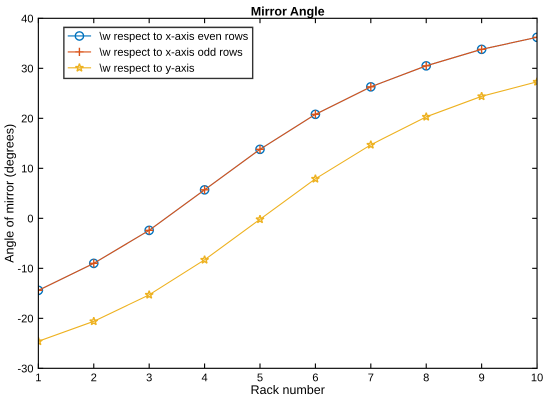 The height and width of the screenshot is (407, 548). I want to click on y-tick-label: -20, so click(26, 318).